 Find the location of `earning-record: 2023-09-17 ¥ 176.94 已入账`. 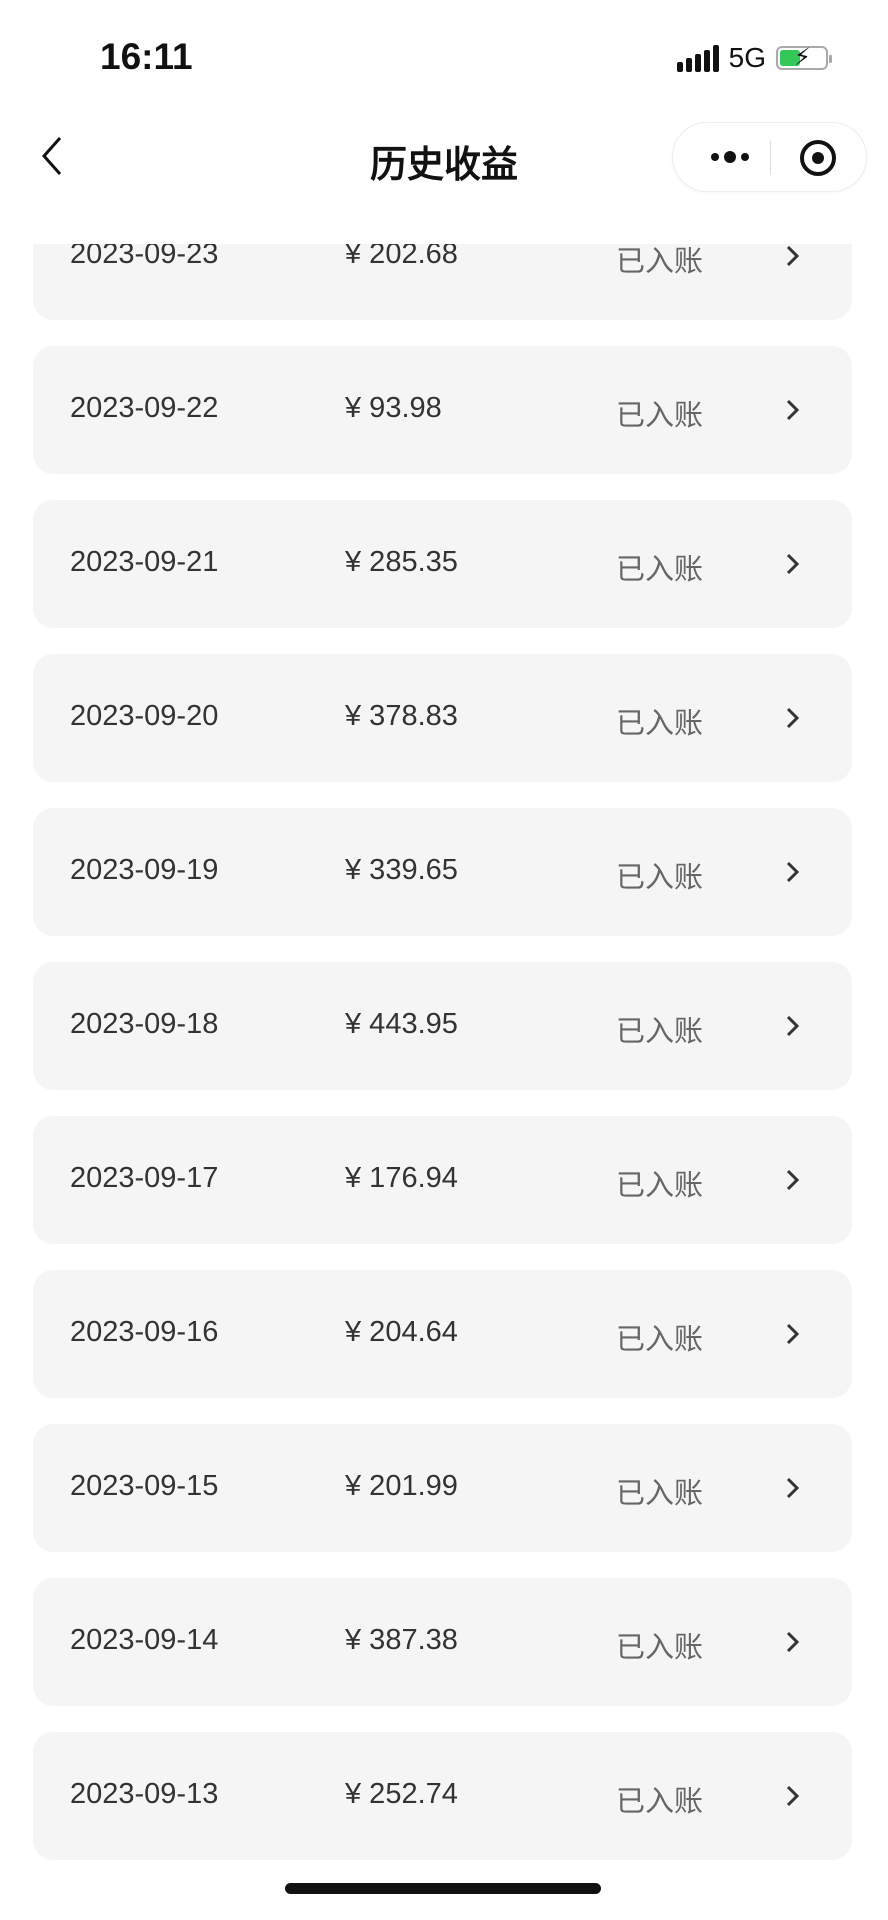

earning-record: 2023-09-17 ¥ 176.94 已入账 is located at coordinates (442, 1180).